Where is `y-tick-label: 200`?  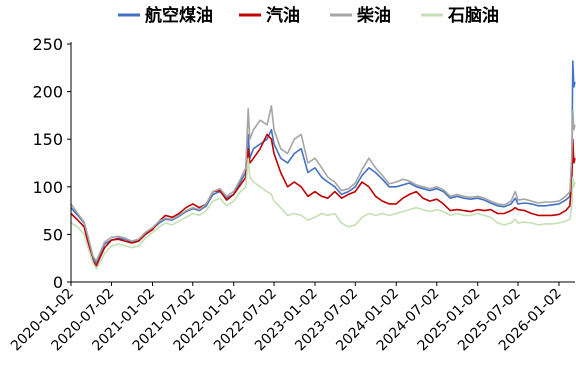
y-tick-label: 200 is located at coordinates (47, 92).